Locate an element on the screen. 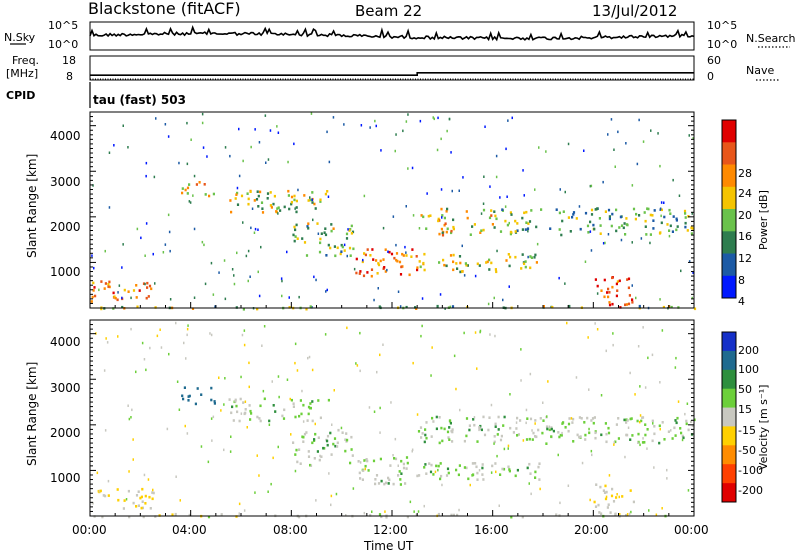 This screenshot has height=554, width=800. power-colorbar-segment is located at coordinates (729, 176).